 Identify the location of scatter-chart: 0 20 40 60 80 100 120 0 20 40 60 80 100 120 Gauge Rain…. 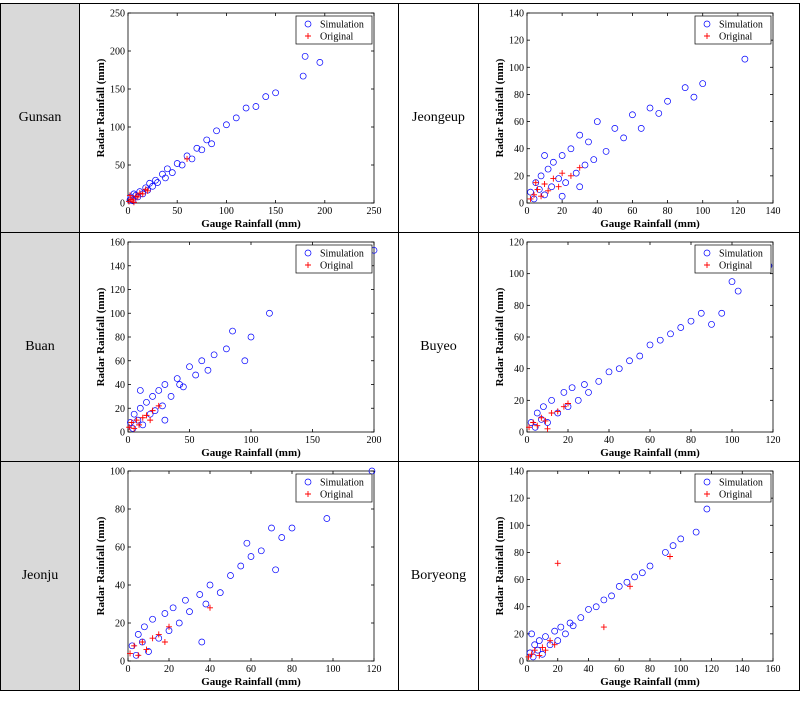
(637, 349).